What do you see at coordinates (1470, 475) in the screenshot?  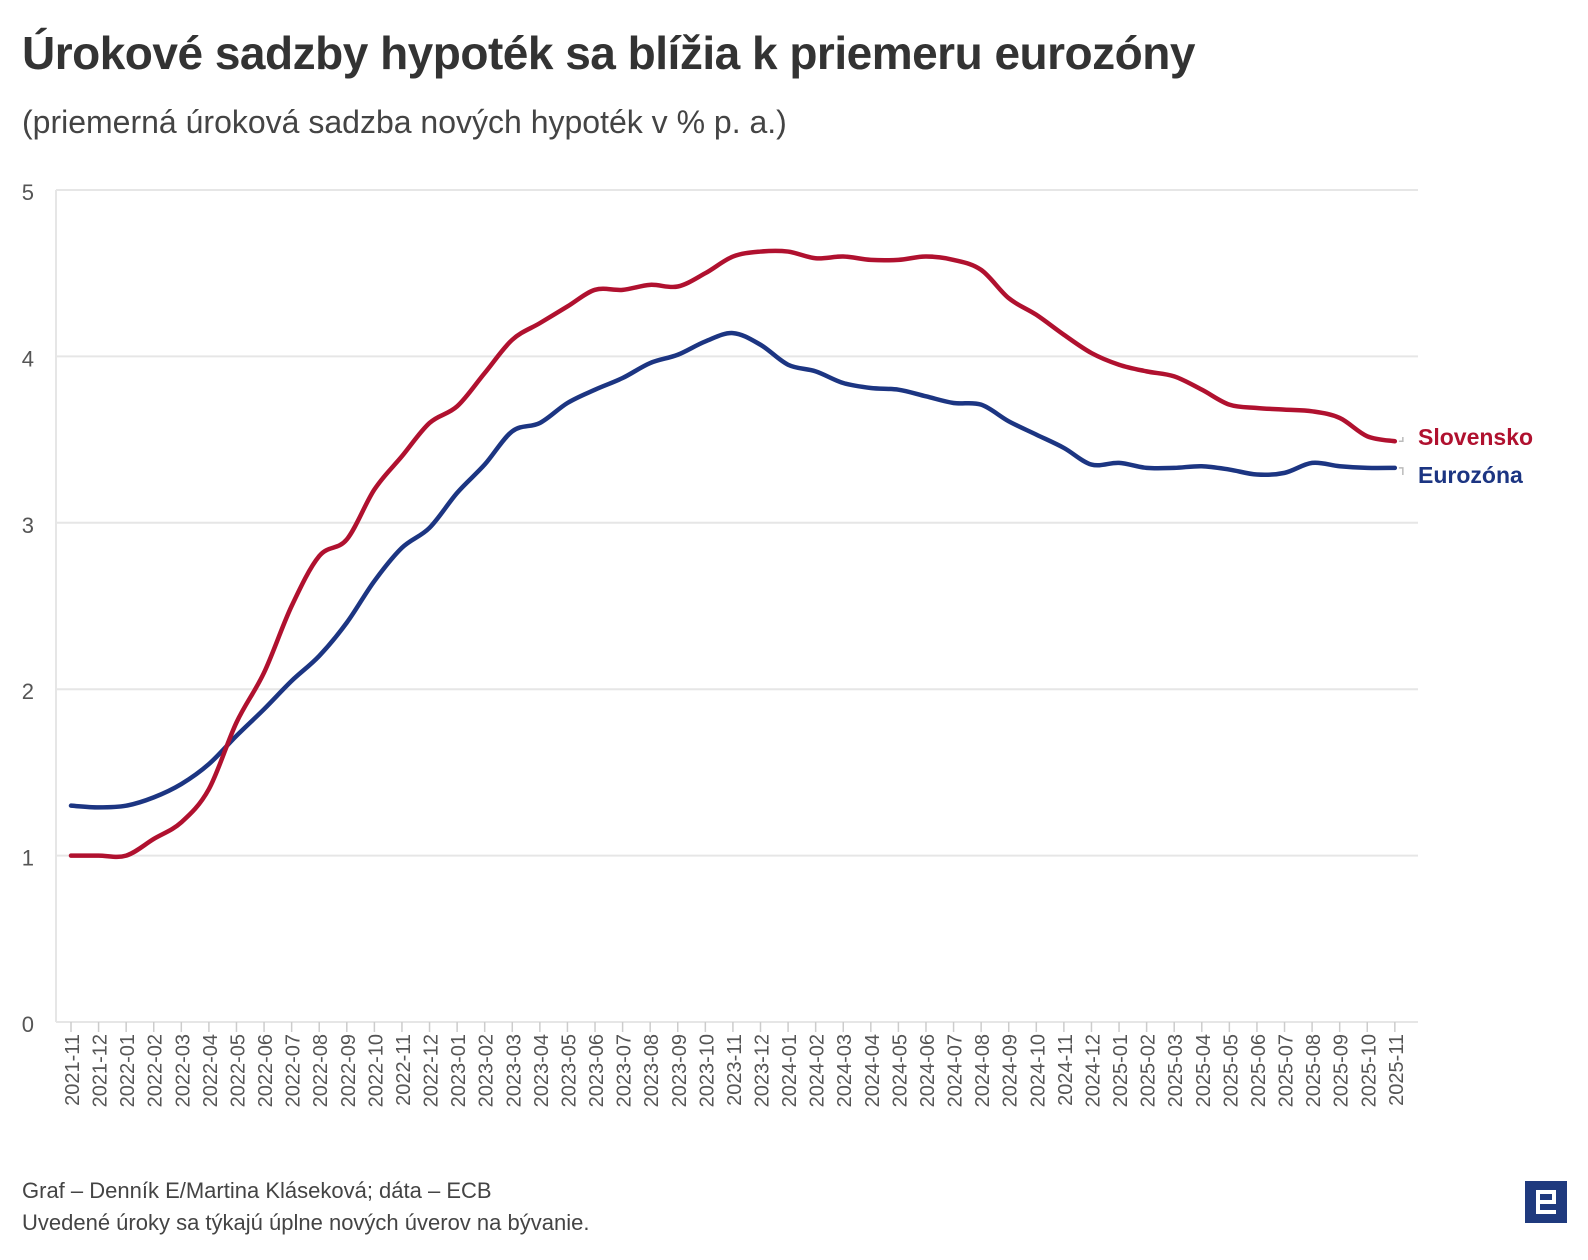 I see `series-label-eurozona: Eurozóna` at bounding box center [1470, 475].